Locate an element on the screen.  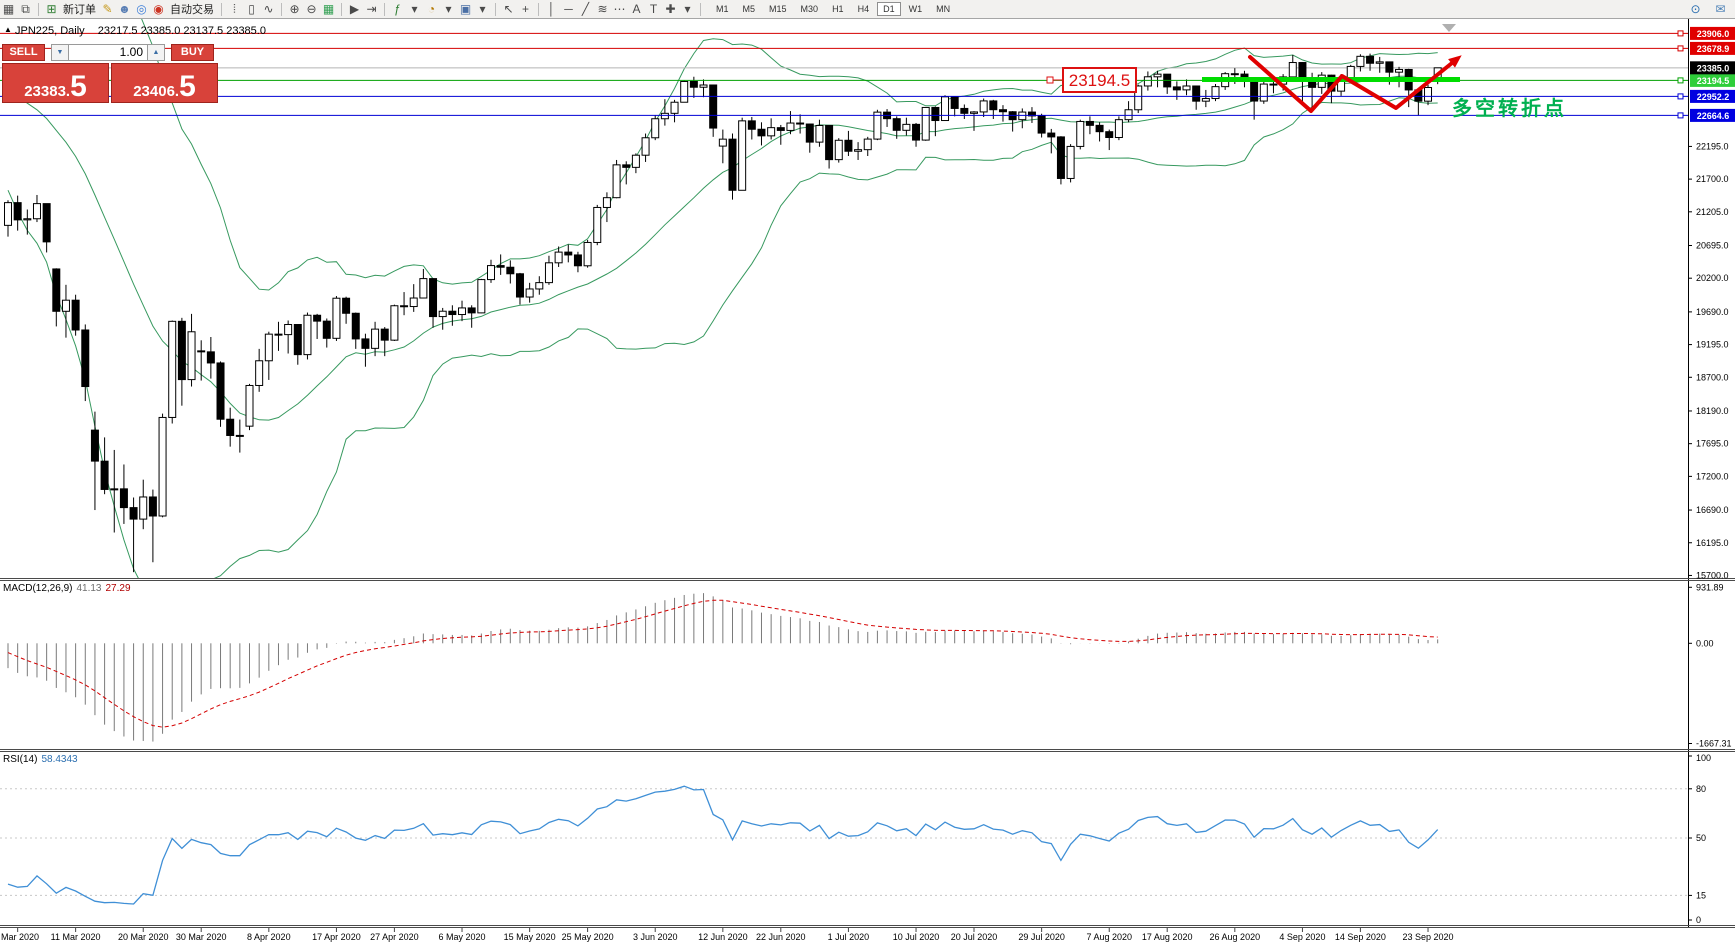
text-icon: A is located at coordinates (636, 8).